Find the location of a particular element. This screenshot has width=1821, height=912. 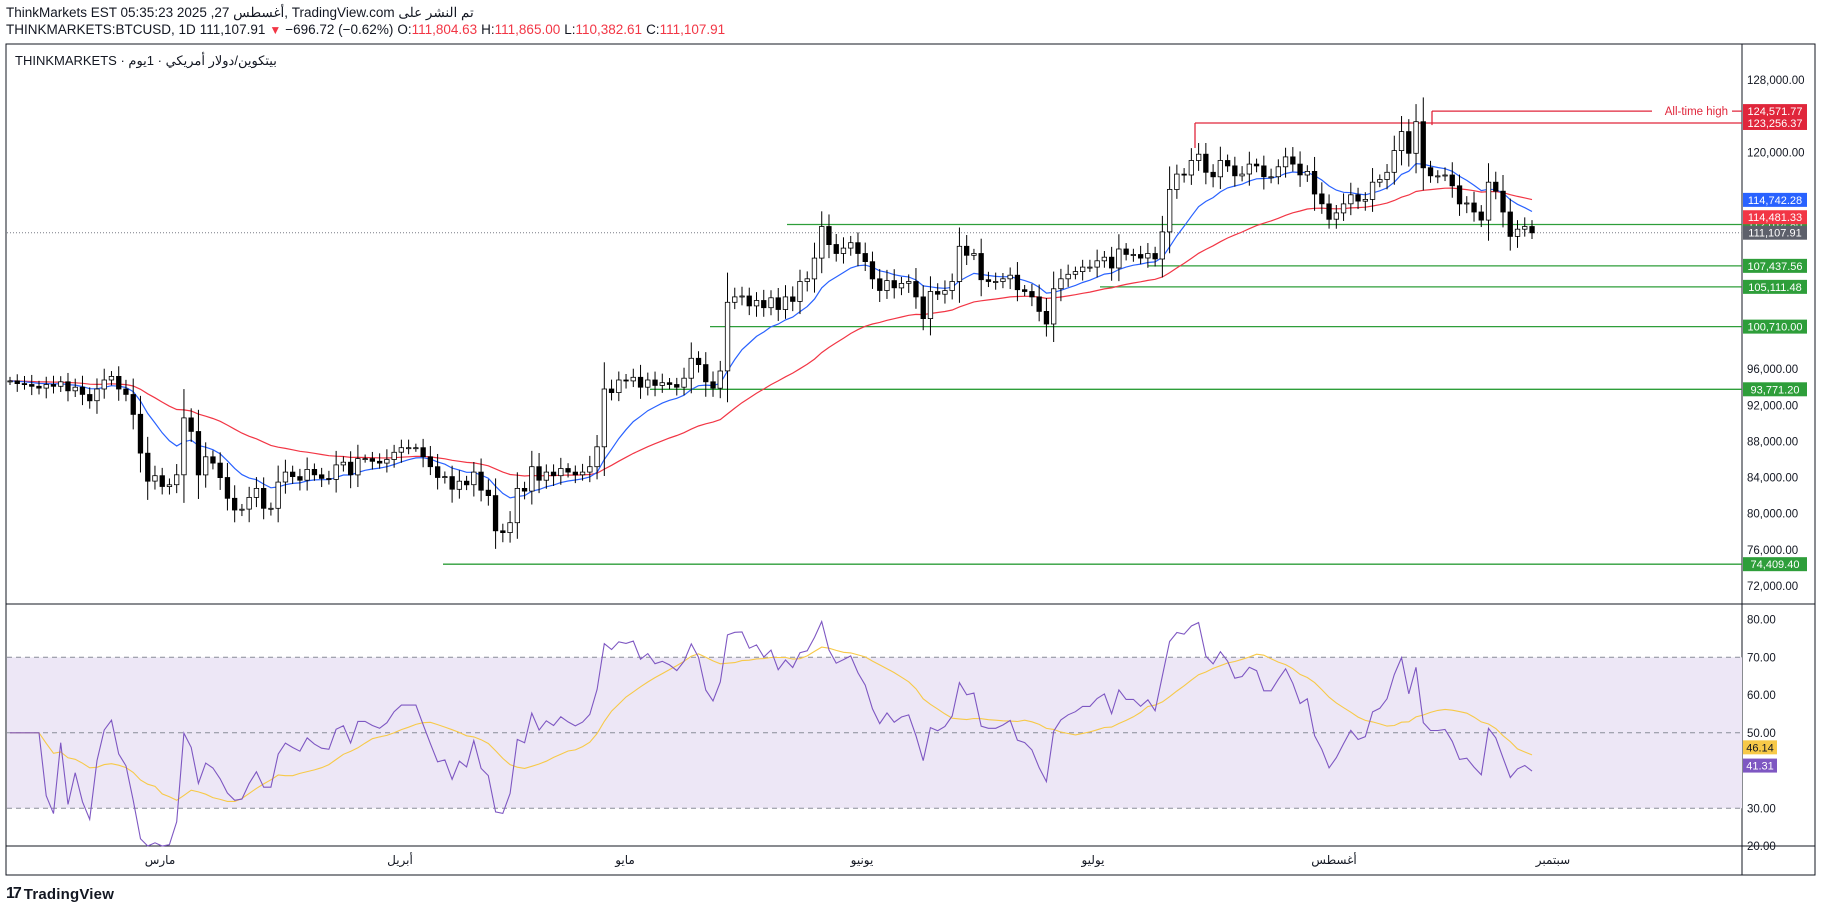

rsi-value-badge: 41.31 is located at coordinates (1760, 767).